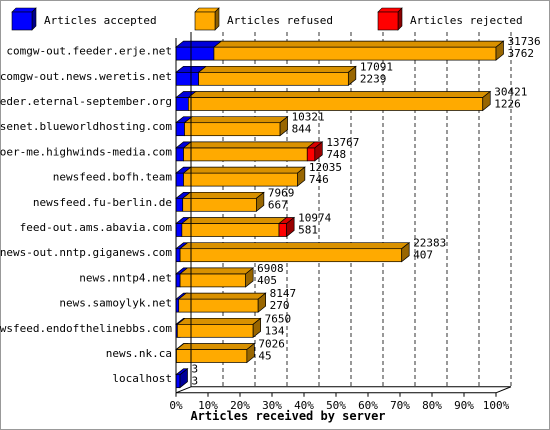 The image size is (550, 430). Describe the element at coordinates (336, 154) in the screenshot. I see `bar-accepted-label: 748` at that location.